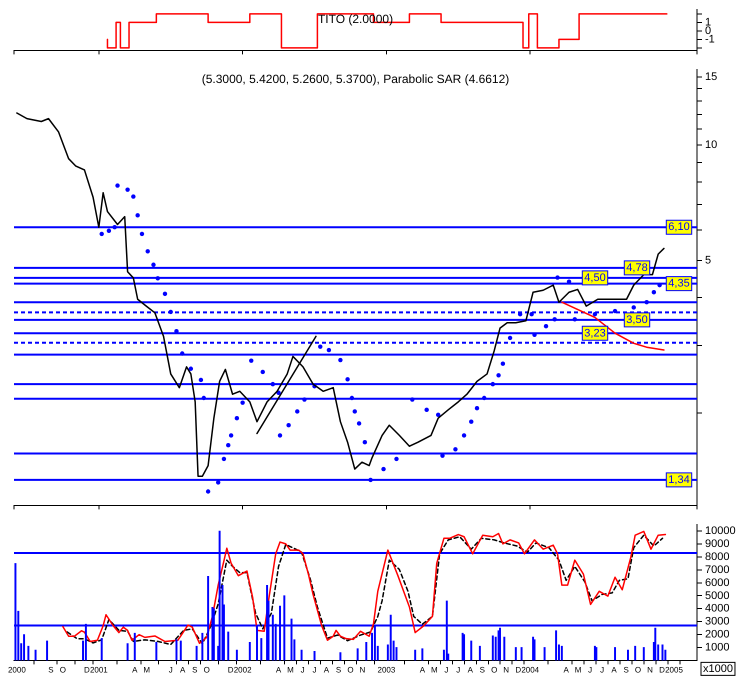 This screenshot has width=744, height=676. What do you see at coordinates (710, 39) in the screenshot?
I see `y-tick-label: -1` at bounding box center [710, 39].